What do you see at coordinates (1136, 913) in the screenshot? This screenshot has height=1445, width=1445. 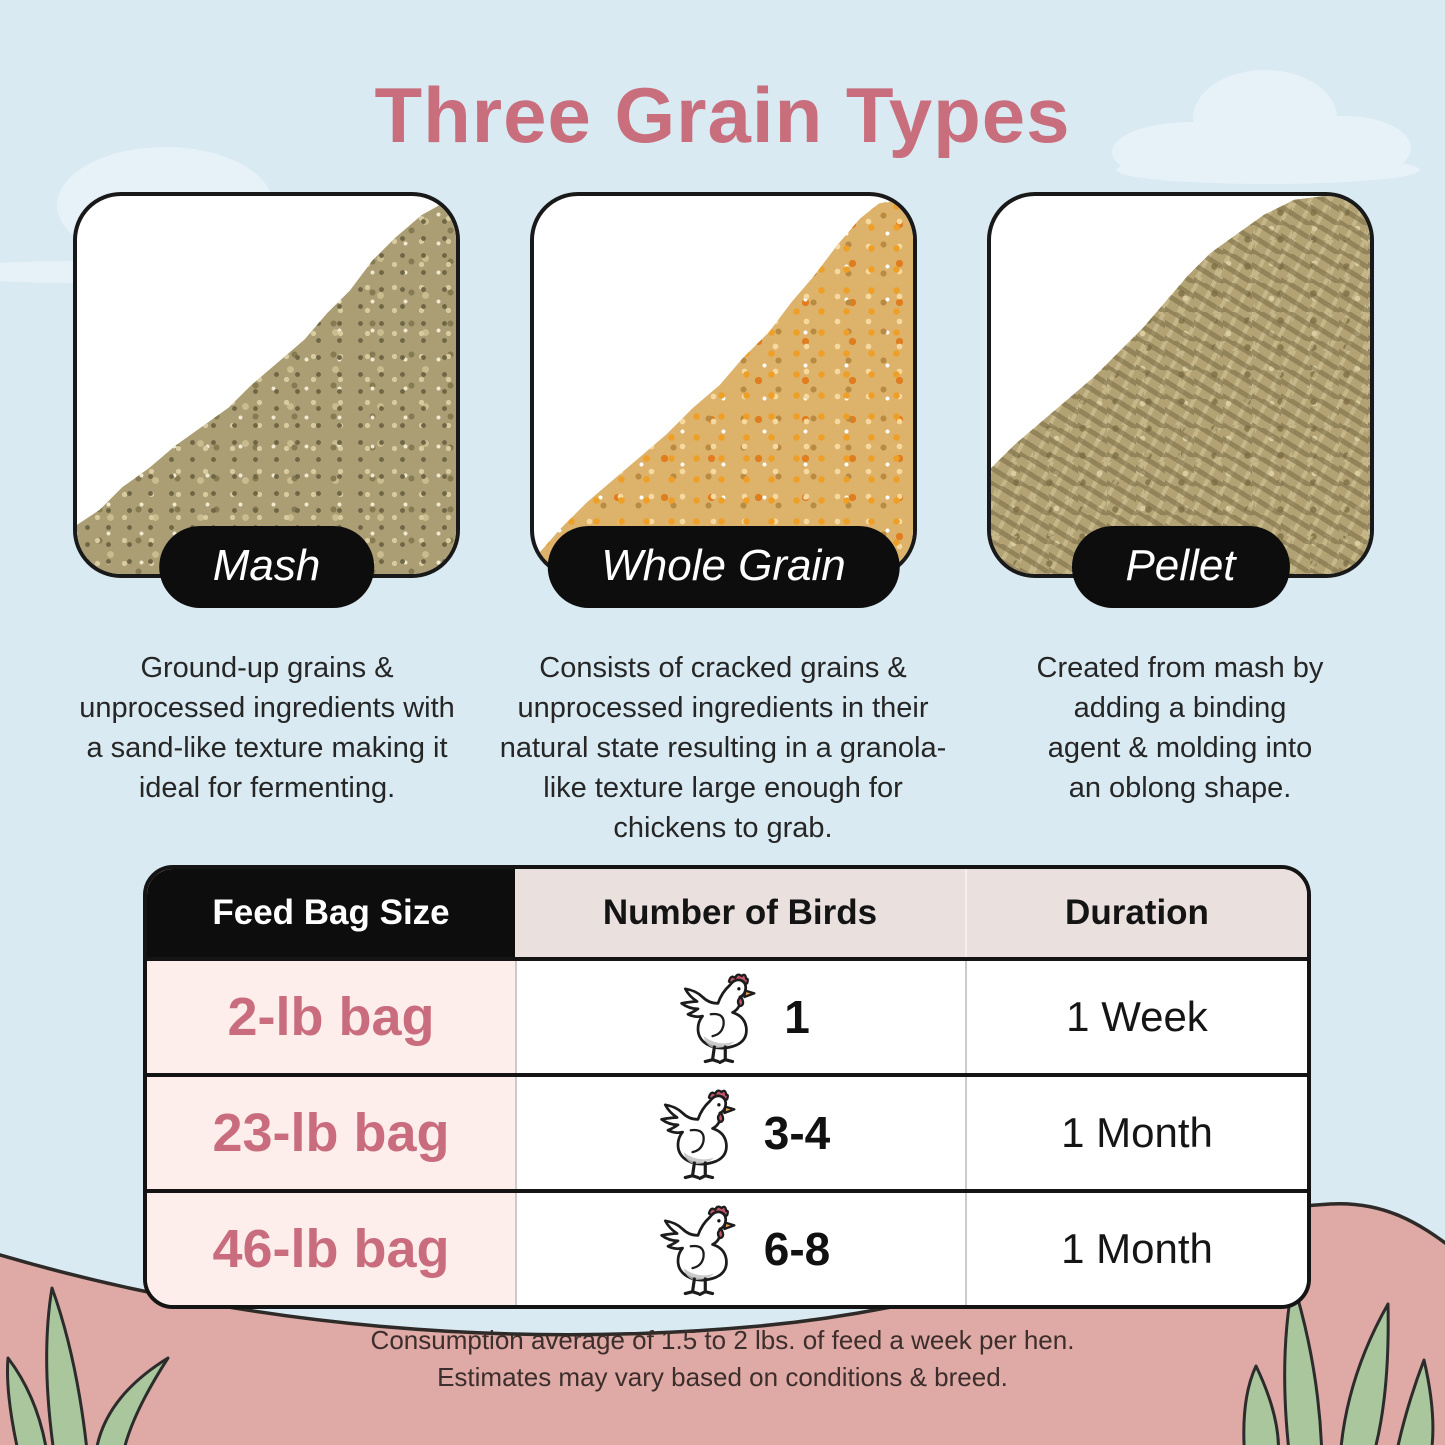 I see `header-duration: Duration` at bounding box center [1136, 913].